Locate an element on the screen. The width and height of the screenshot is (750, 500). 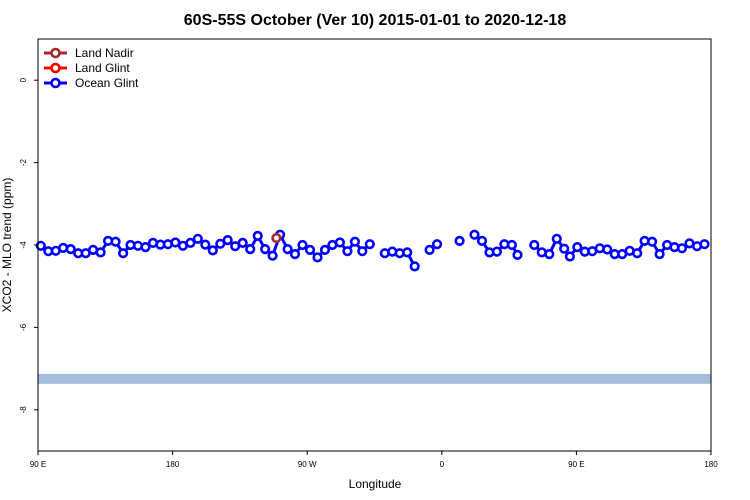
y-axis: 0 -2 -4 -6 -8 is located at coordinates (28, 245).